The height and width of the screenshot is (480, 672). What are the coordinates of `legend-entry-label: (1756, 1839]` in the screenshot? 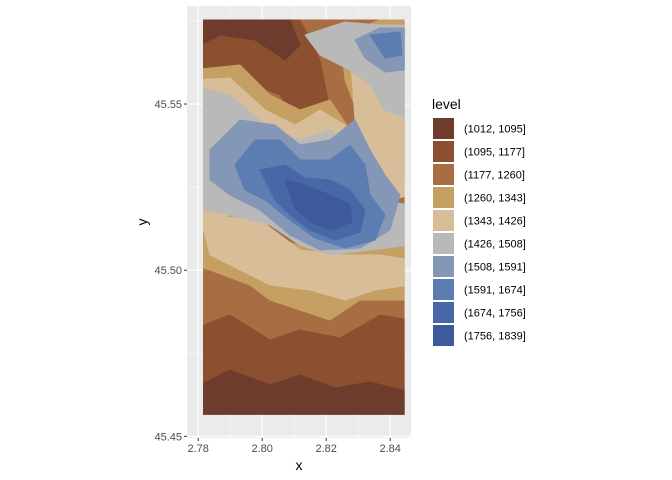 It's located at (495, 337).